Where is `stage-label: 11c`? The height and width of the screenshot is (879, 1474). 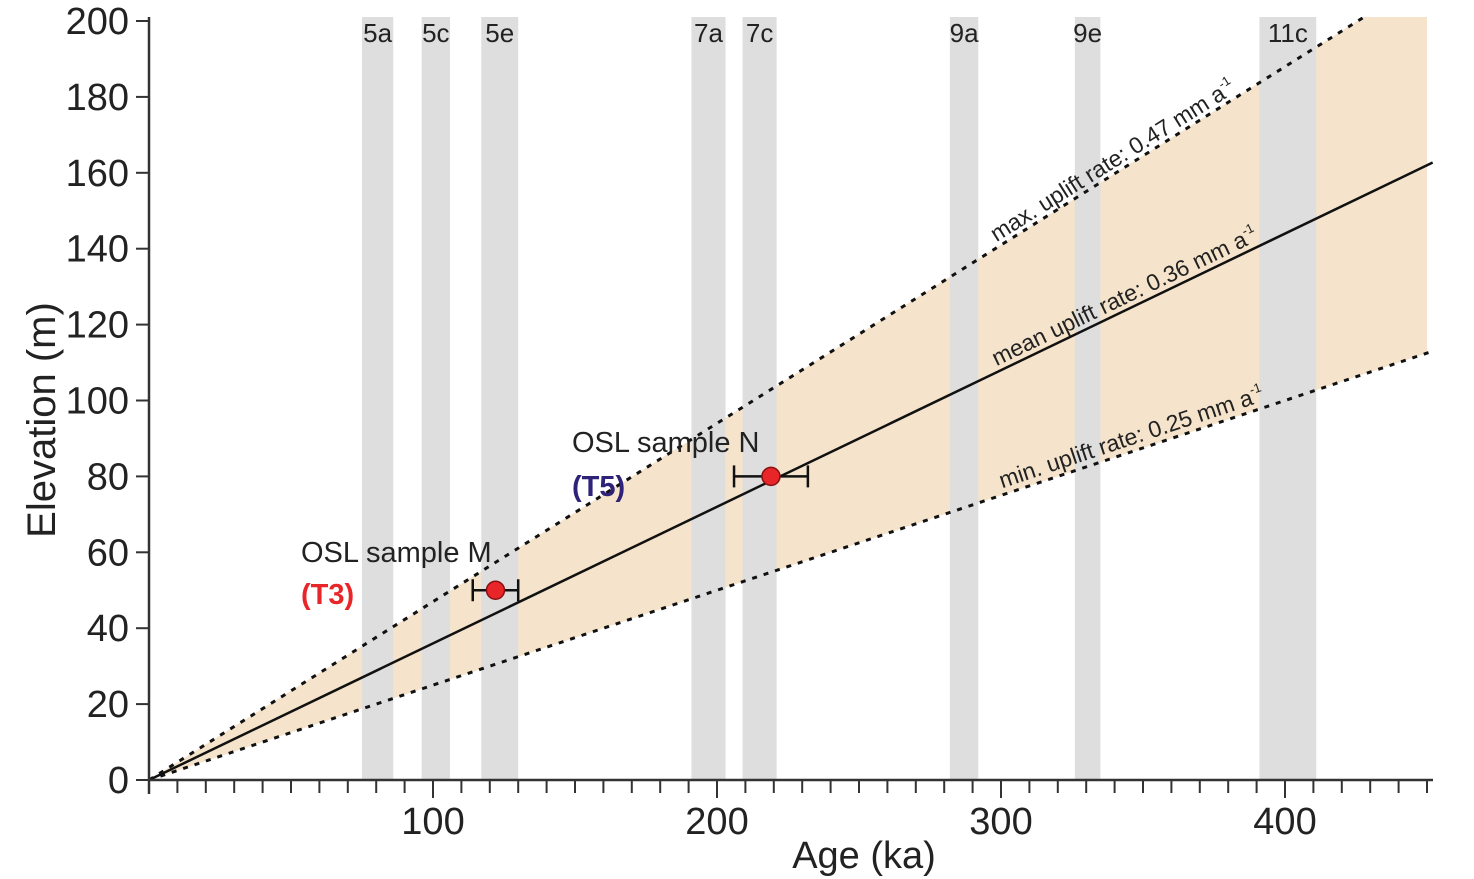
stage-label: 11c is located at coordinates (1288, 33).